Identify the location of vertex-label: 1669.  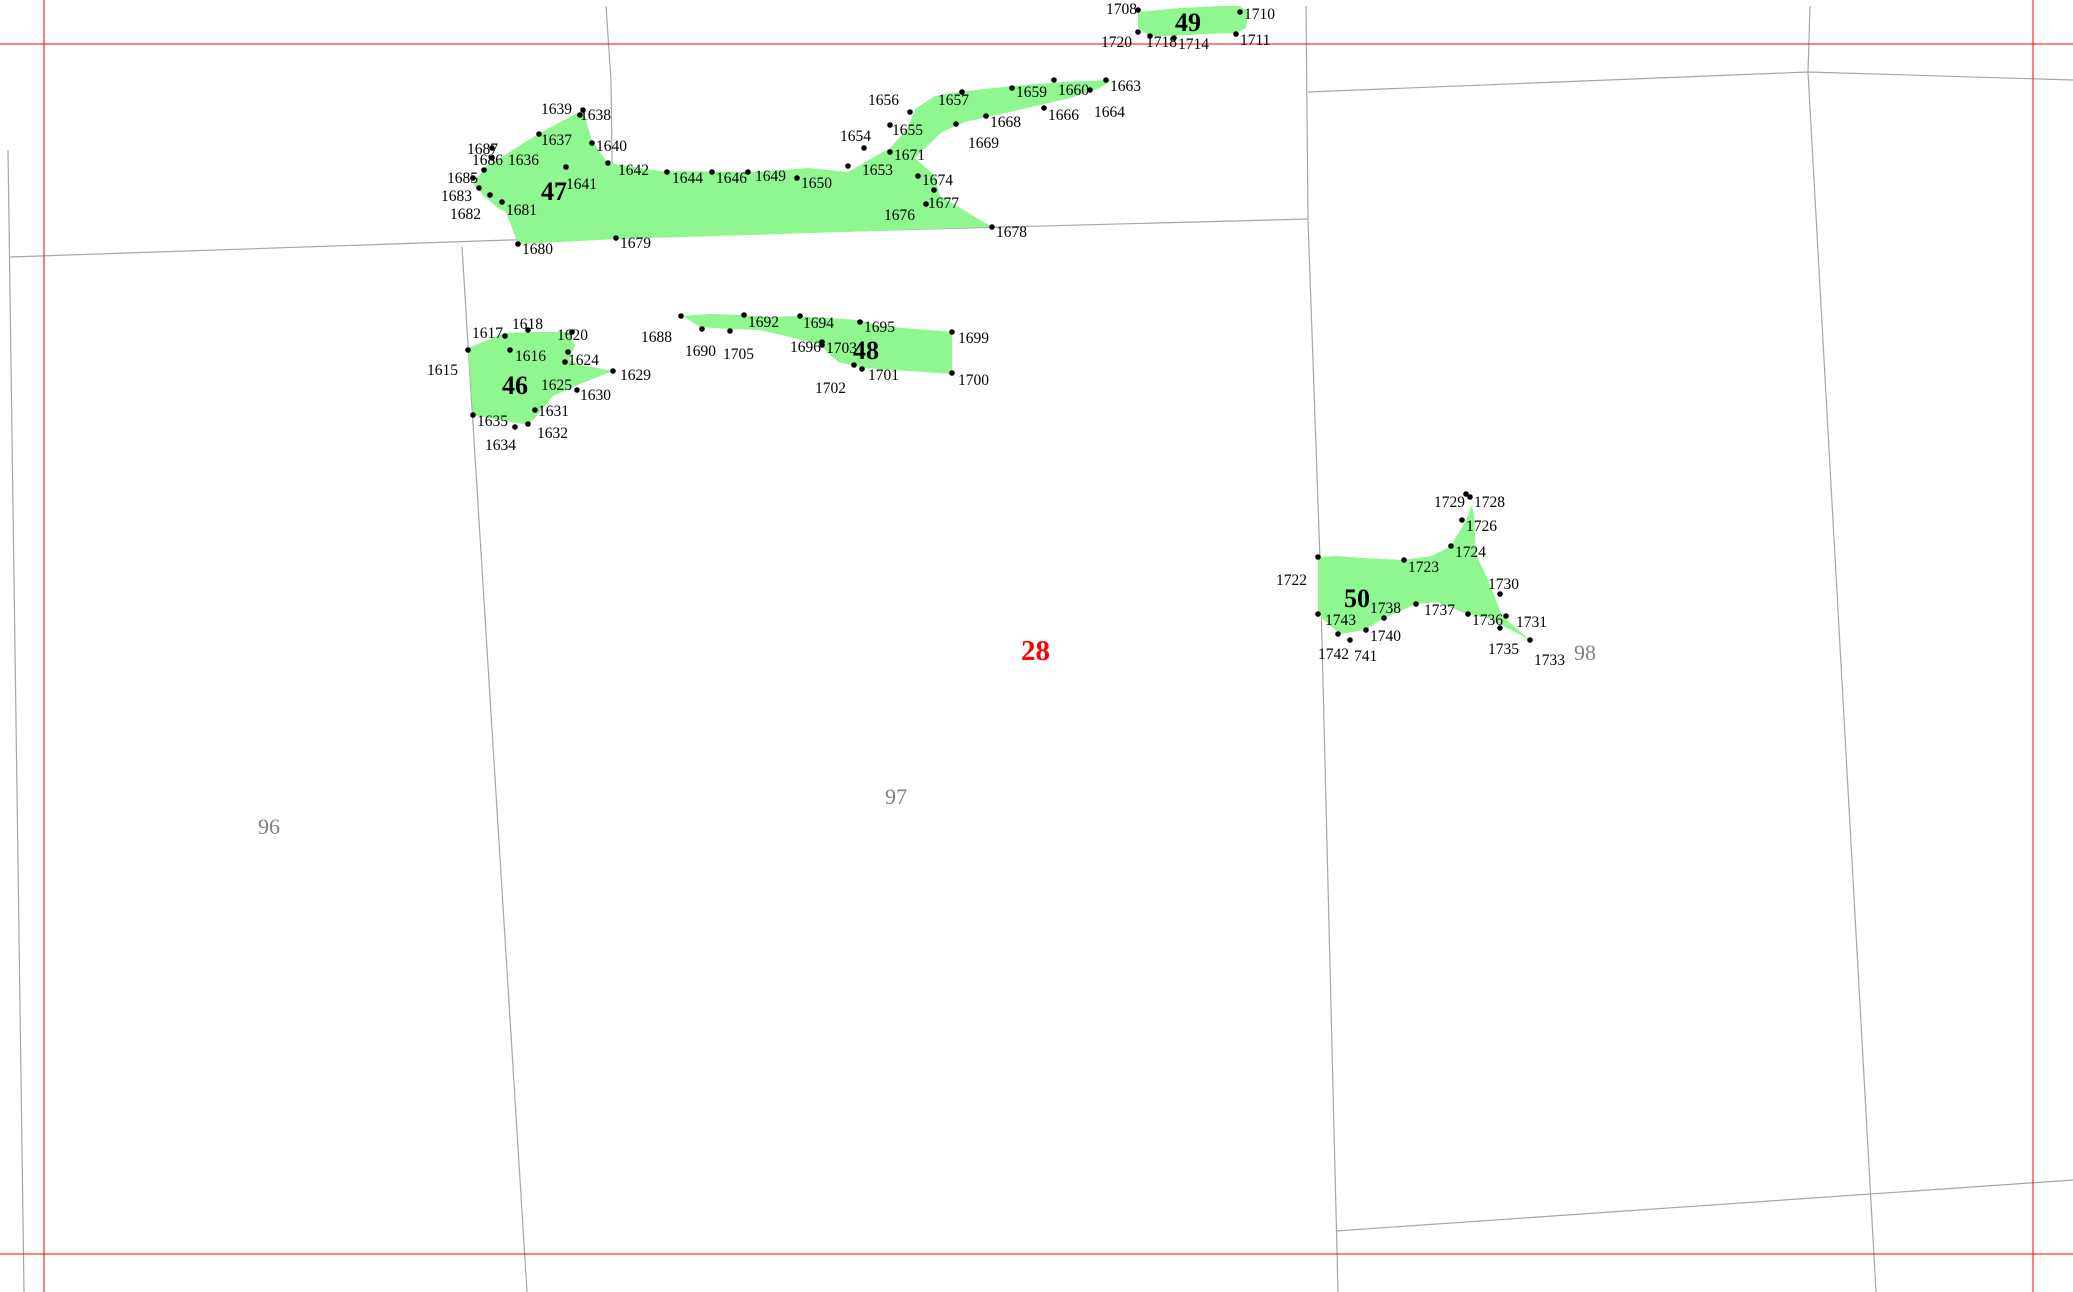
(983, 143).